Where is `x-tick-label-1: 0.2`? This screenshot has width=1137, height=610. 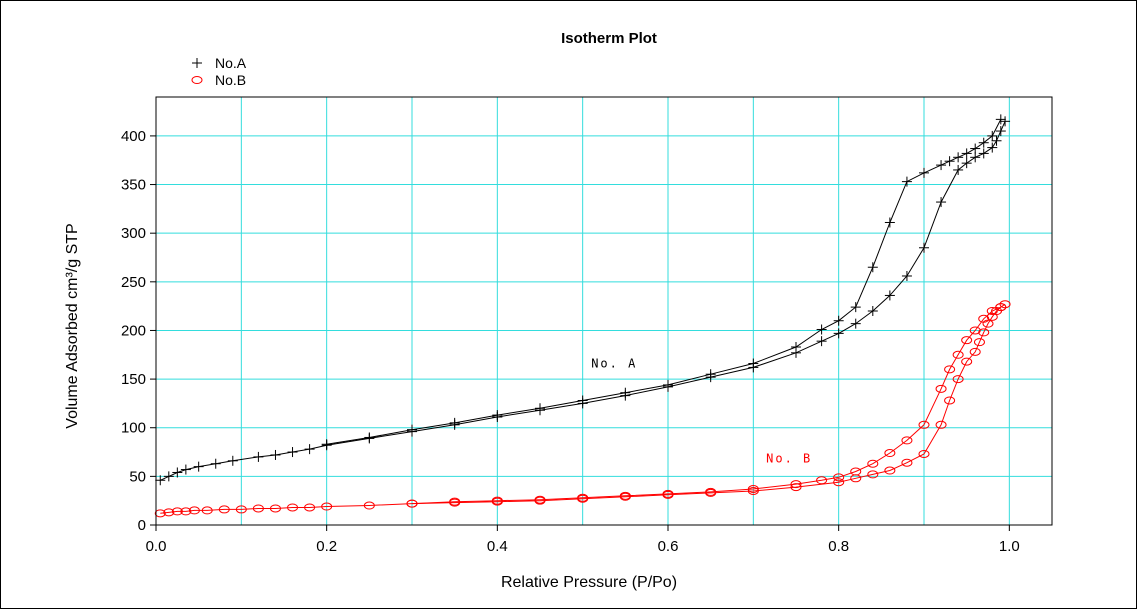
x-tick-label-1: 0.2 is located at coordinates (326, 546).